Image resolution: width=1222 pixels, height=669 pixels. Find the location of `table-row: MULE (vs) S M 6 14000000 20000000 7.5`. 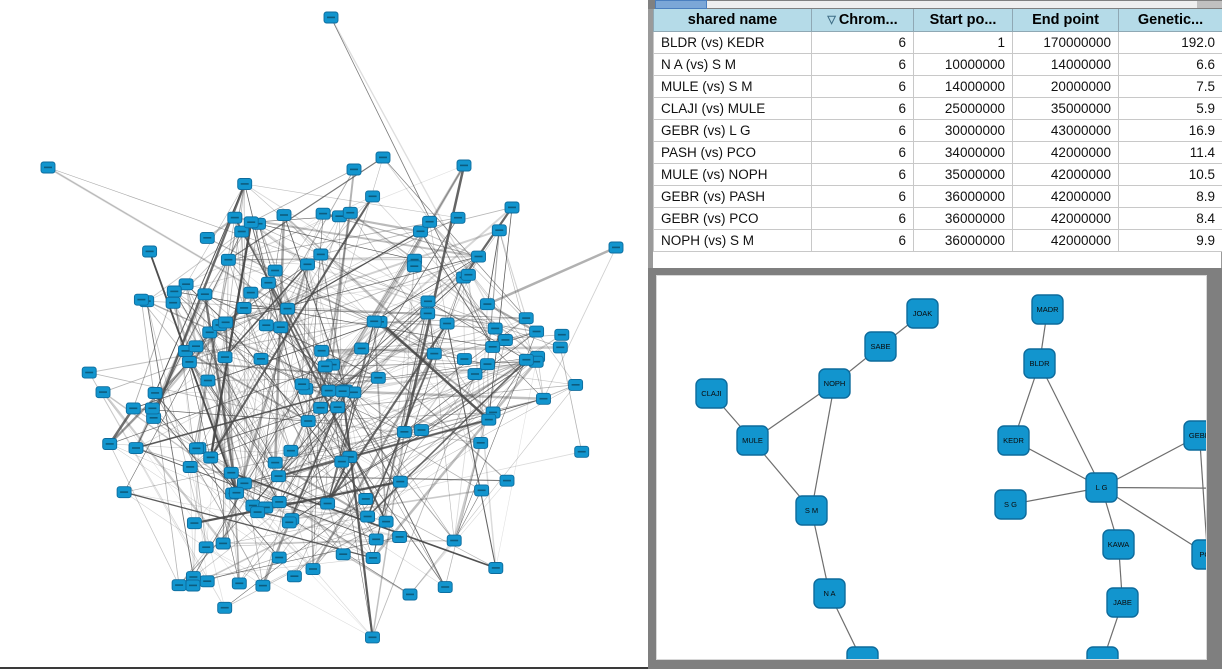

table-row: MULE (vs) S M 6 14000000 20000000 7.5 is located at coordinates (937, 86).